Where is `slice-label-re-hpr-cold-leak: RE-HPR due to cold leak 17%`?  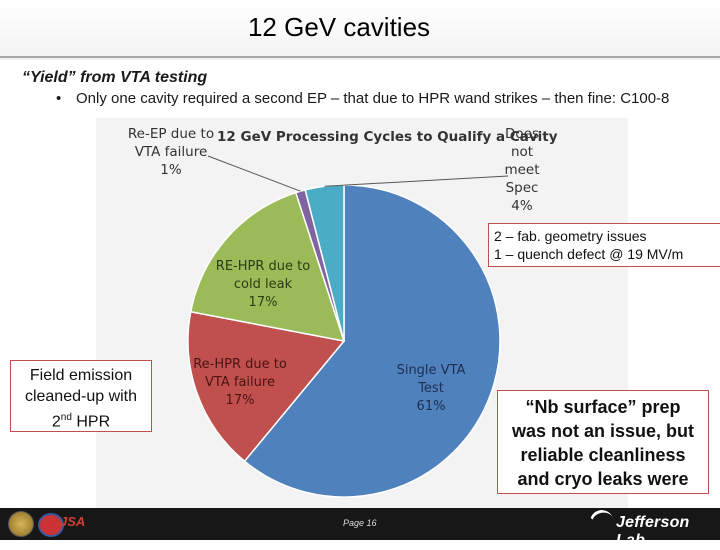
slice-label-re-hpr-cold-leak: RE-HPR due to cold leak 17% is located at coordinates (263, 285).